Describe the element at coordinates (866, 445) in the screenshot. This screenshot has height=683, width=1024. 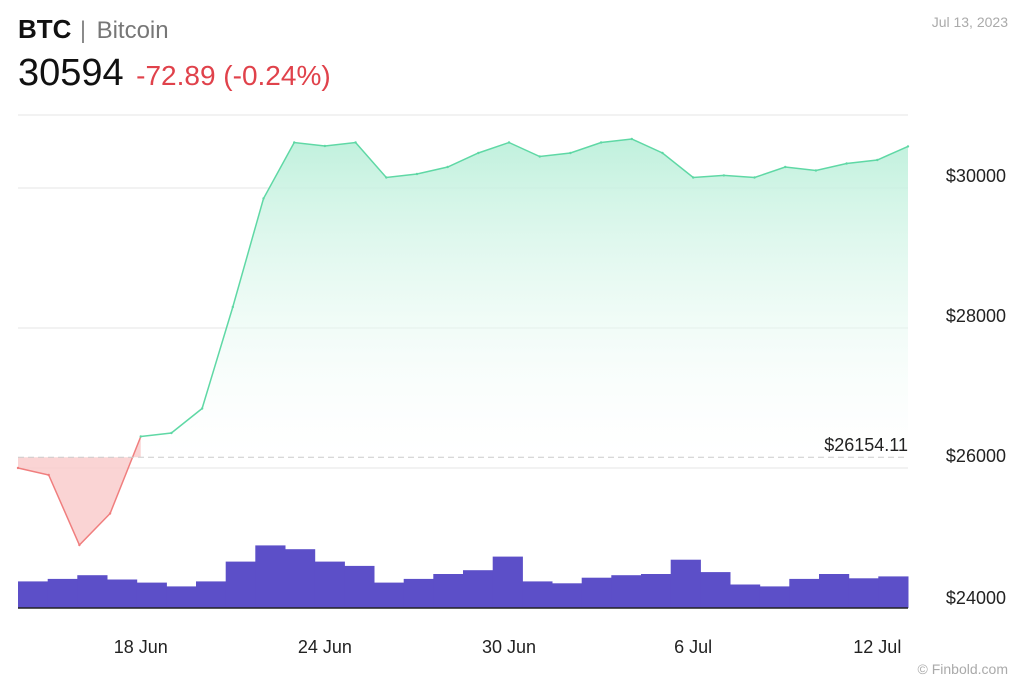
I see `reference-price-label: $26154.11` at that location.